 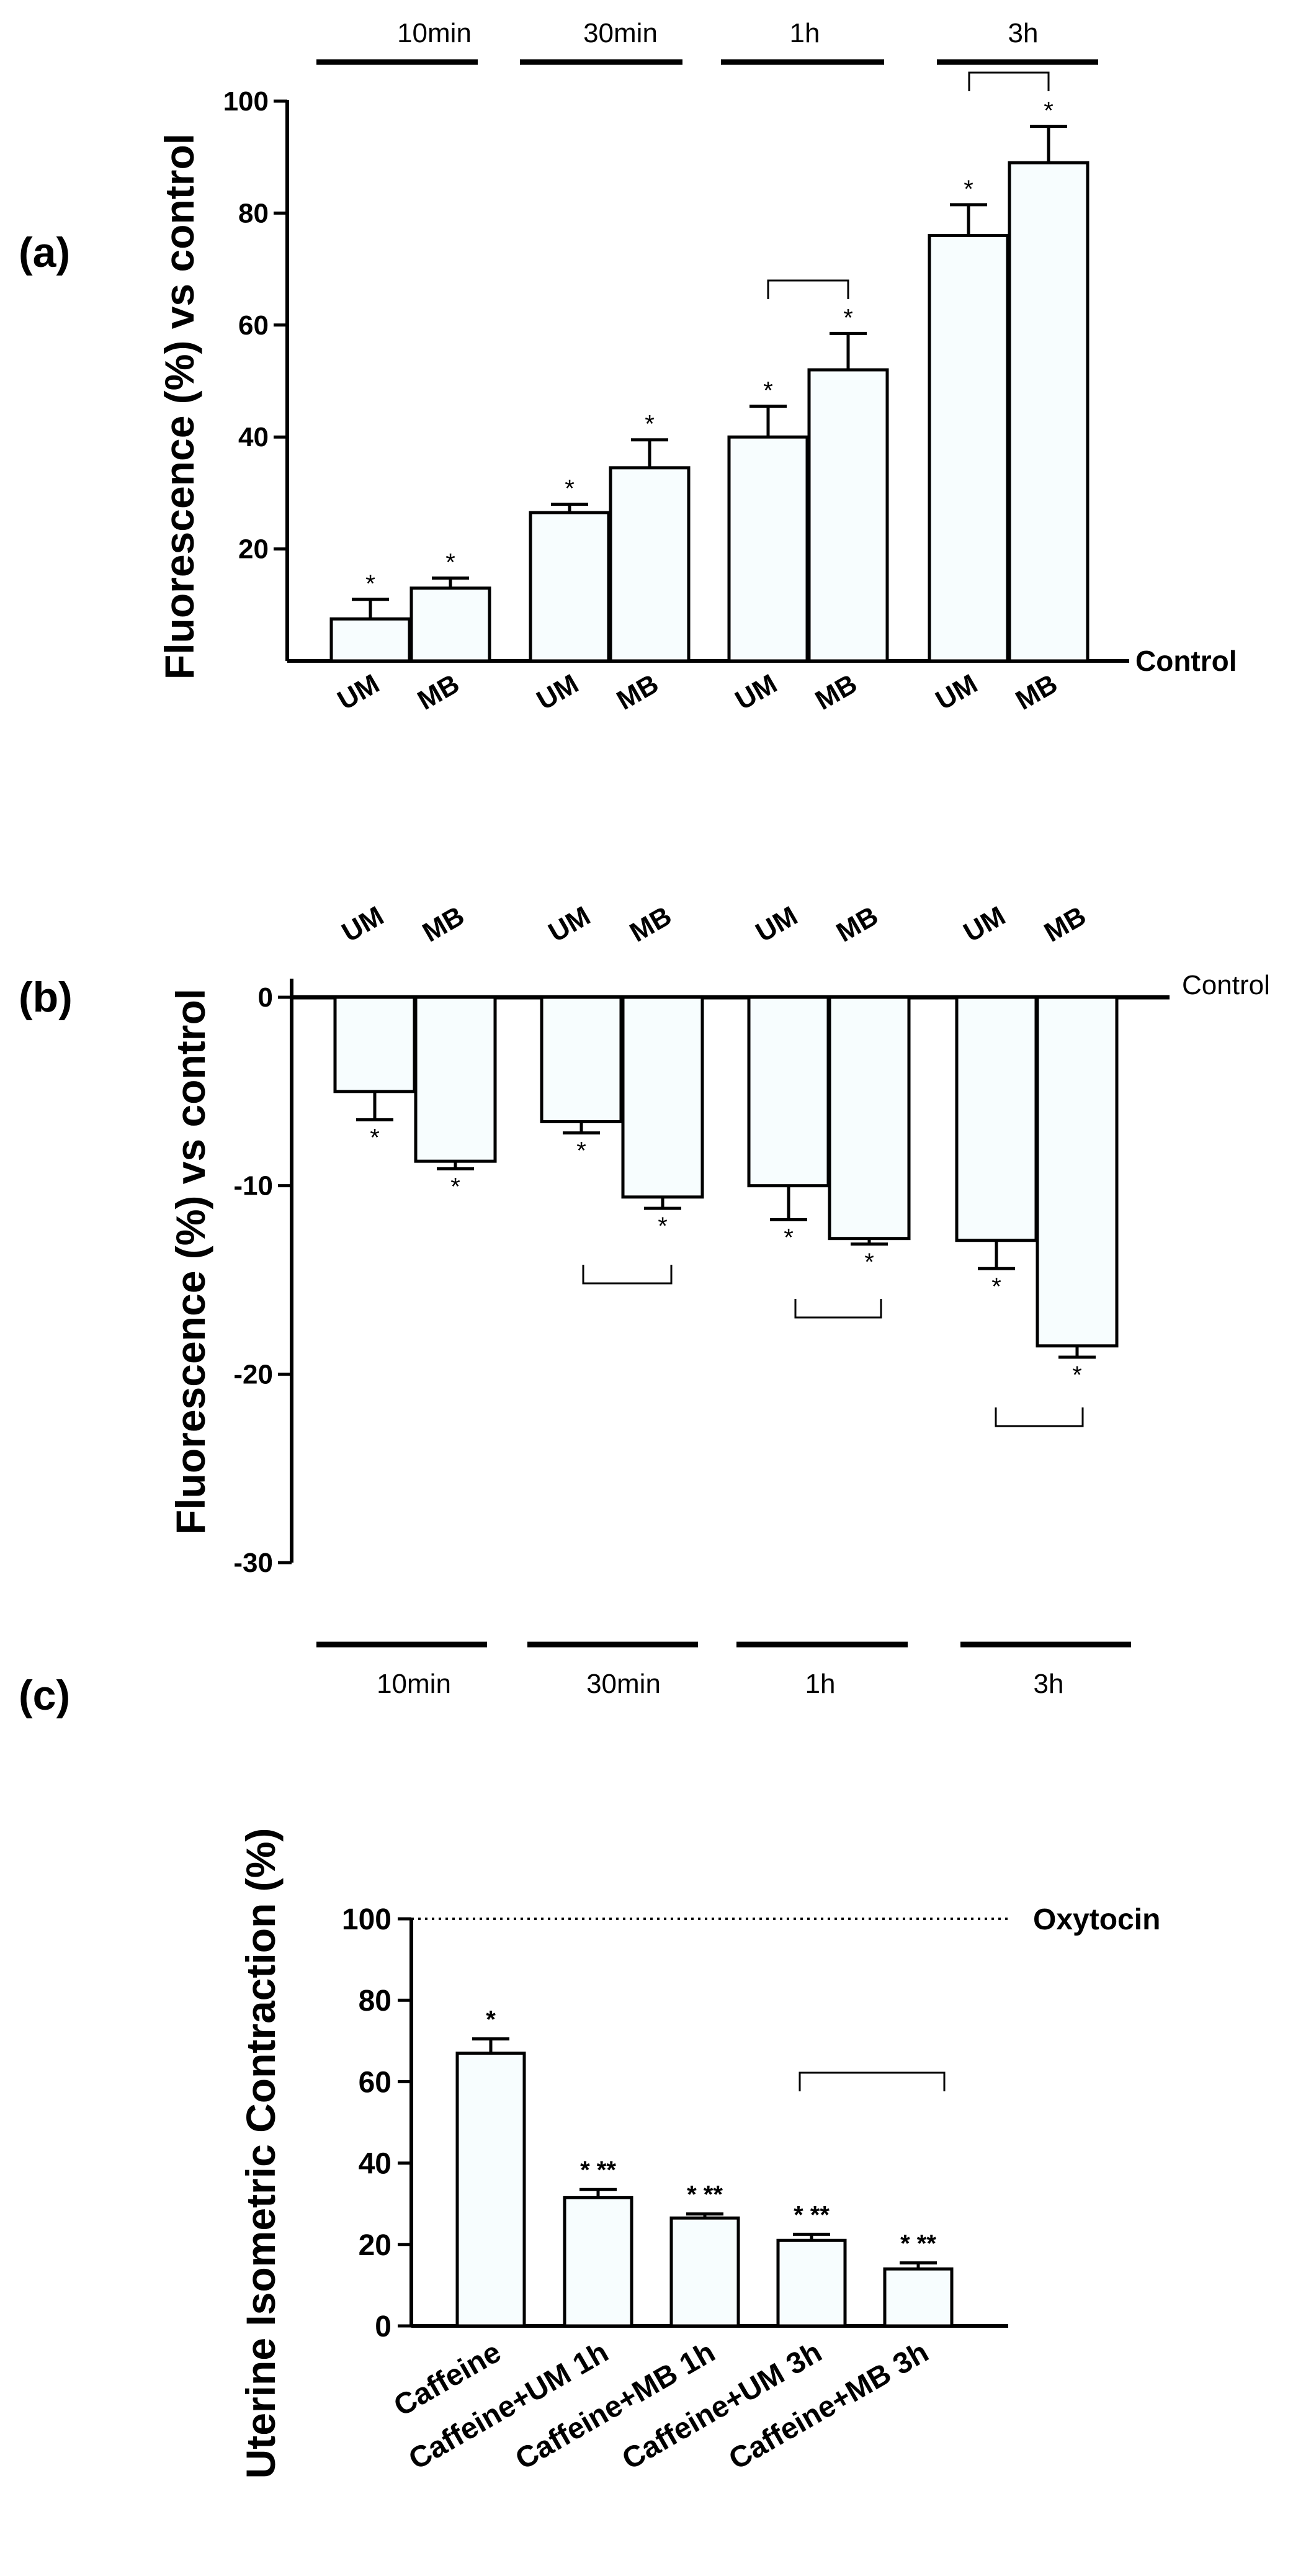 I want to click on sig-c-caffeine-mb-1h: * **, so click(x=705, y=2195).